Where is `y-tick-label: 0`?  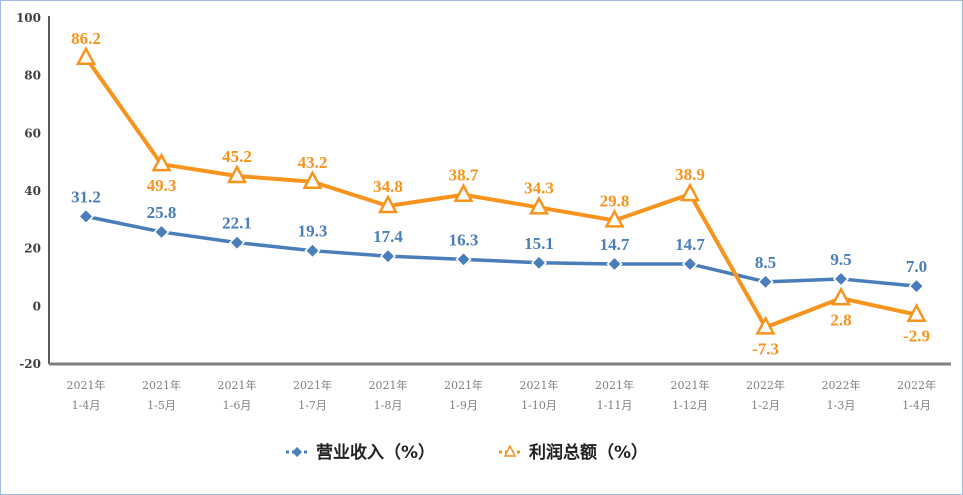
y-tick-label: 0 is located at coordinates (37, 306).